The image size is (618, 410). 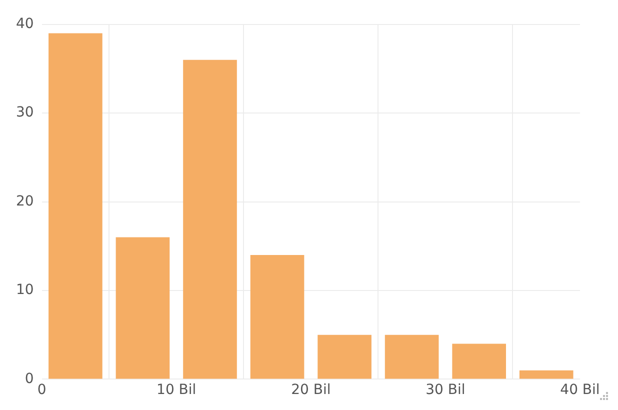 I want to click on x-tick-label: 40 Bil, so click(x=580, y=390).